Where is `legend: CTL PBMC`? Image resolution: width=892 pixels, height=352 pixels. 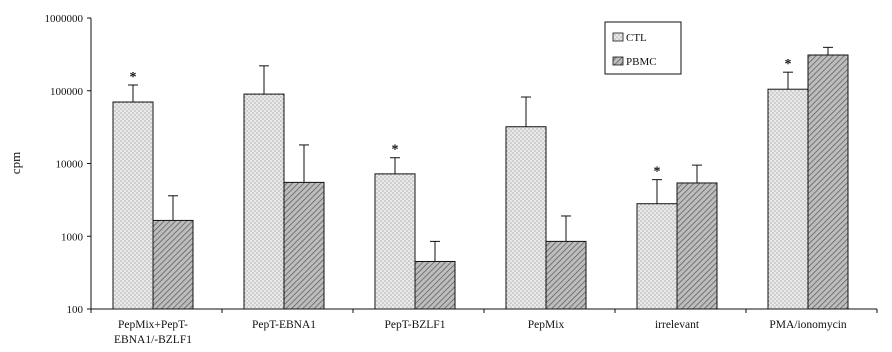 legend: CTL PBMC is located at coordinates (643, 48).